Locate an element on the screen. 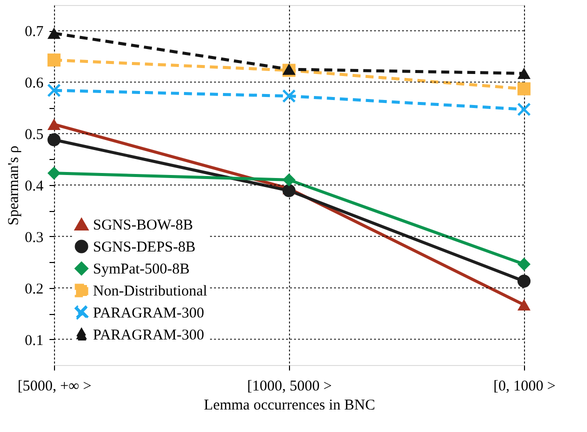 This screenshot has height=432, width=587. x-tick-label: [0, 1000 > is located at coordinates (524, 386).